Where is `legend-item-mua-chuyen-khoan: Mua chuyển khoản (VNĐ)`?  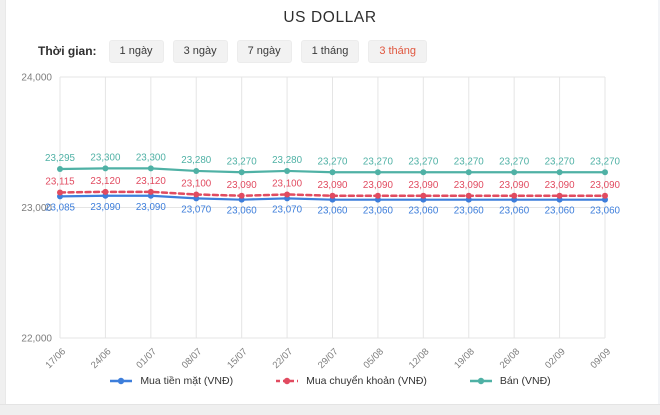 legend-item-mua-chuyen-khoan: Mua chuyển khoản (VNĐ) is located at coordinates (351, 381).